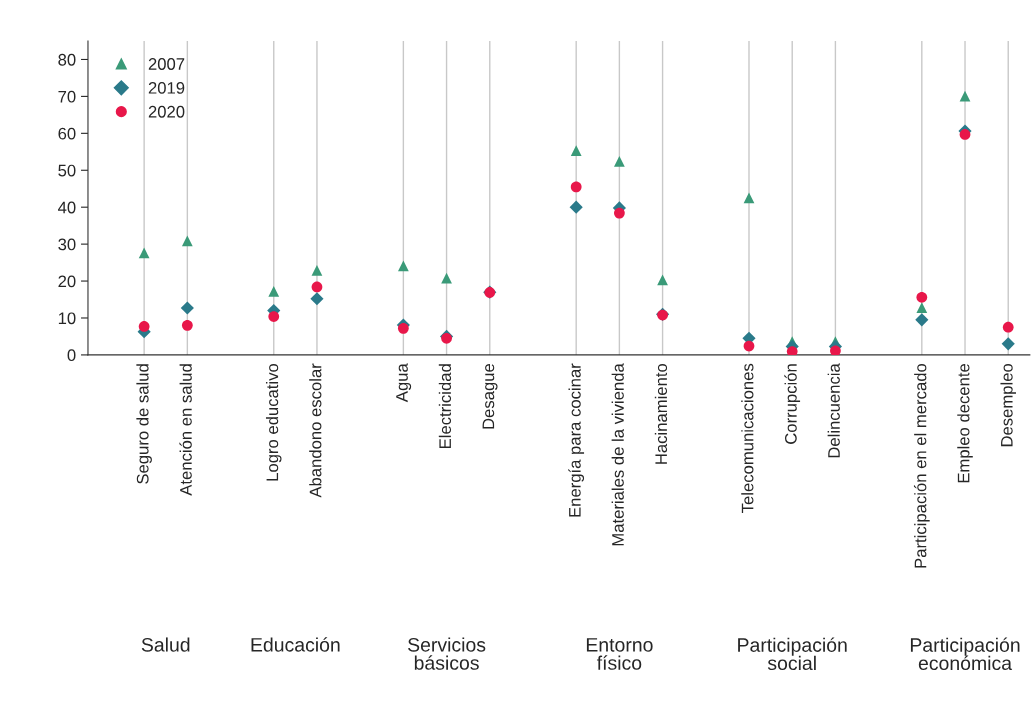 This screenshot has width=1035, height=707. What do you see at coordinates (185, 430) in the screenshot?
I see `x-tick-label: Atención en salud` at bounding box center [185, 430].